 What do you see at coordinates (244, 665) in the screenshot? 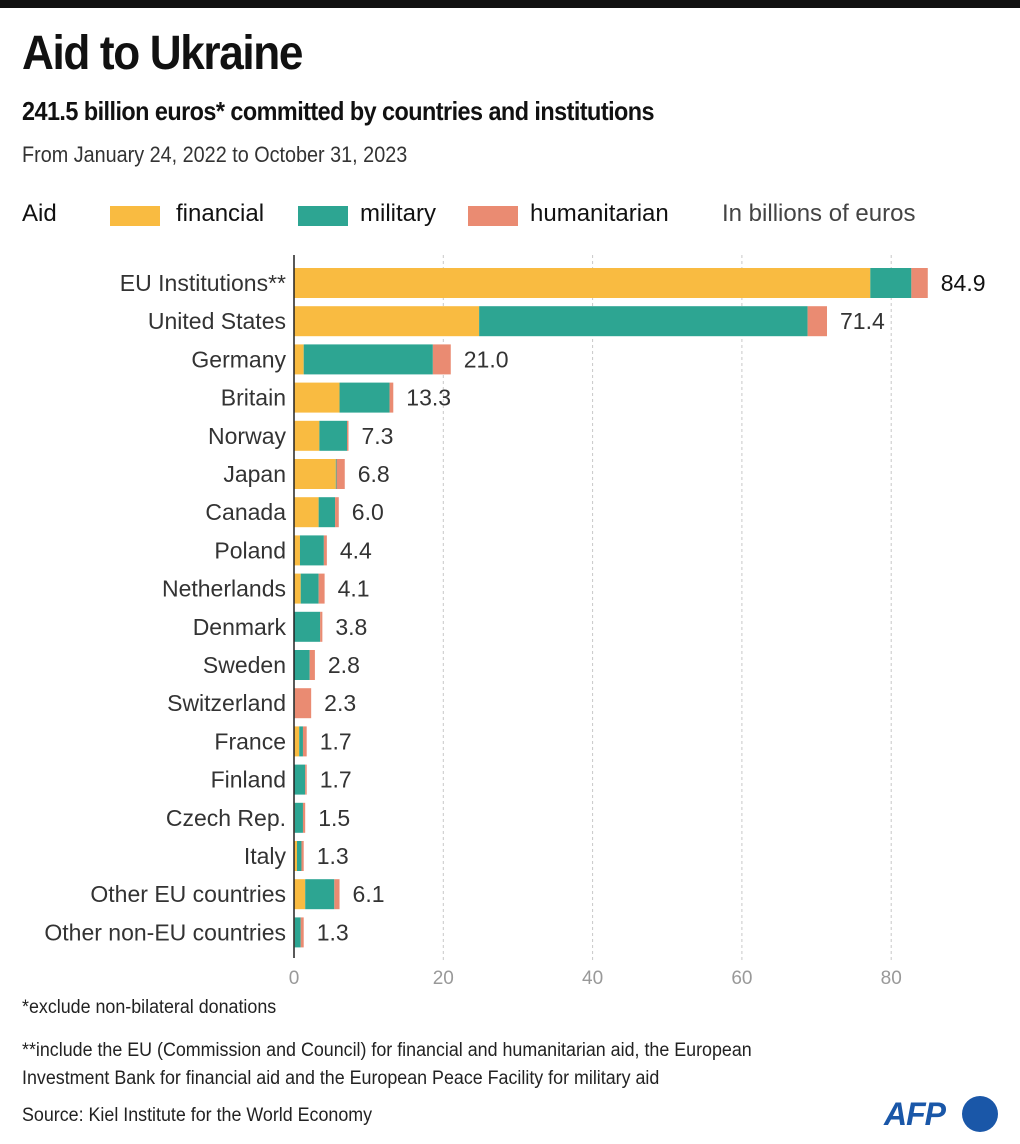
I see `category-label: Sweden` at bounding box center [244, 665].